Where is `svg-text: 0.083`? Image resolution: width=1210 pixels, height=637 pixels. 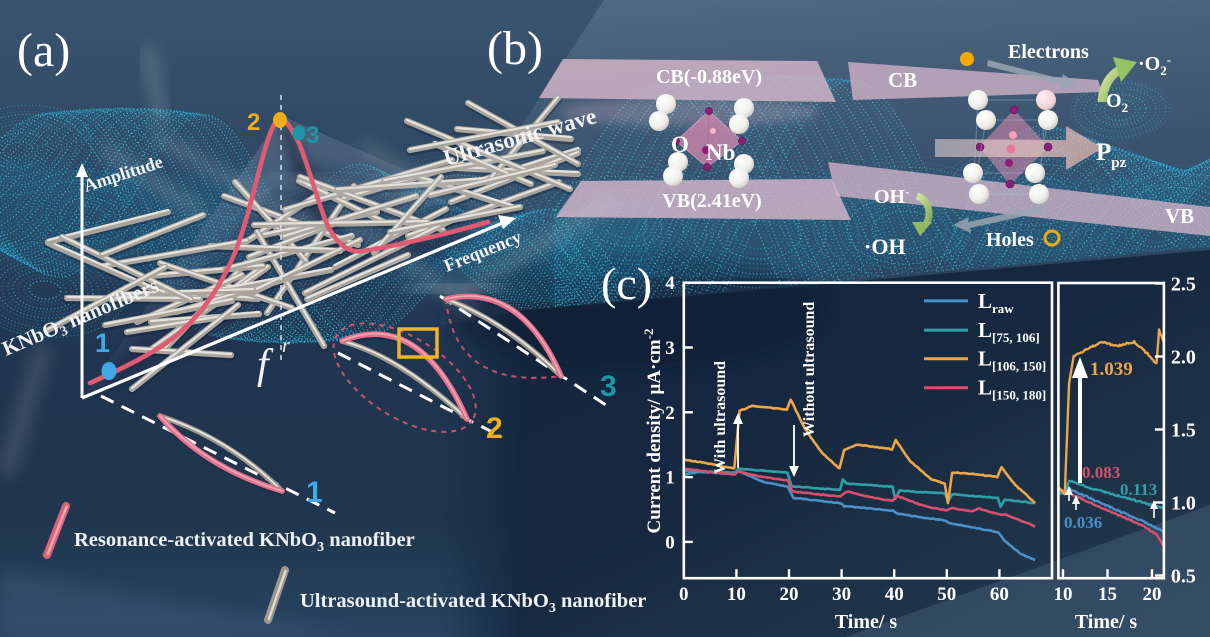 svg-text: 0.083 is located at coordinates (1101, 472).